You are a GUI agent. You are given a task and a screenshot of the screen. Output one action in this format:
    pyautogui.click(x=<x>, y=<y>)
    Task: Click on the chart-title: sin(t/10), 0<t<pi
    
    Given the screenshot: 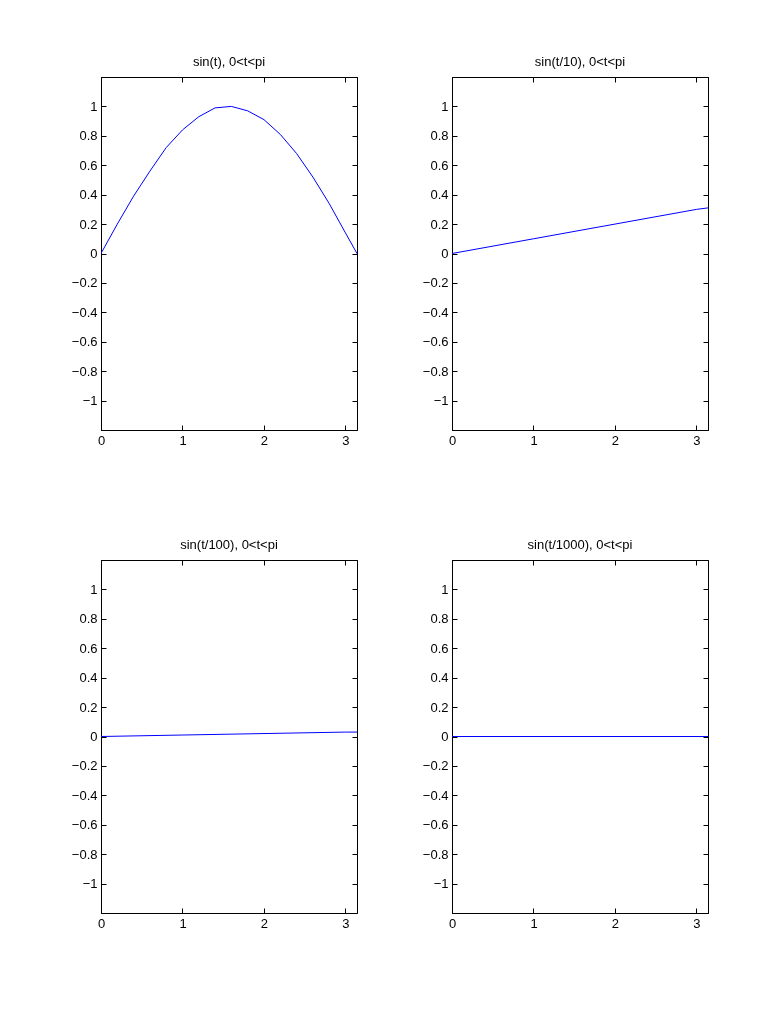 What is the action you would take?
    pyautogui.click(x=580, y=61)
    